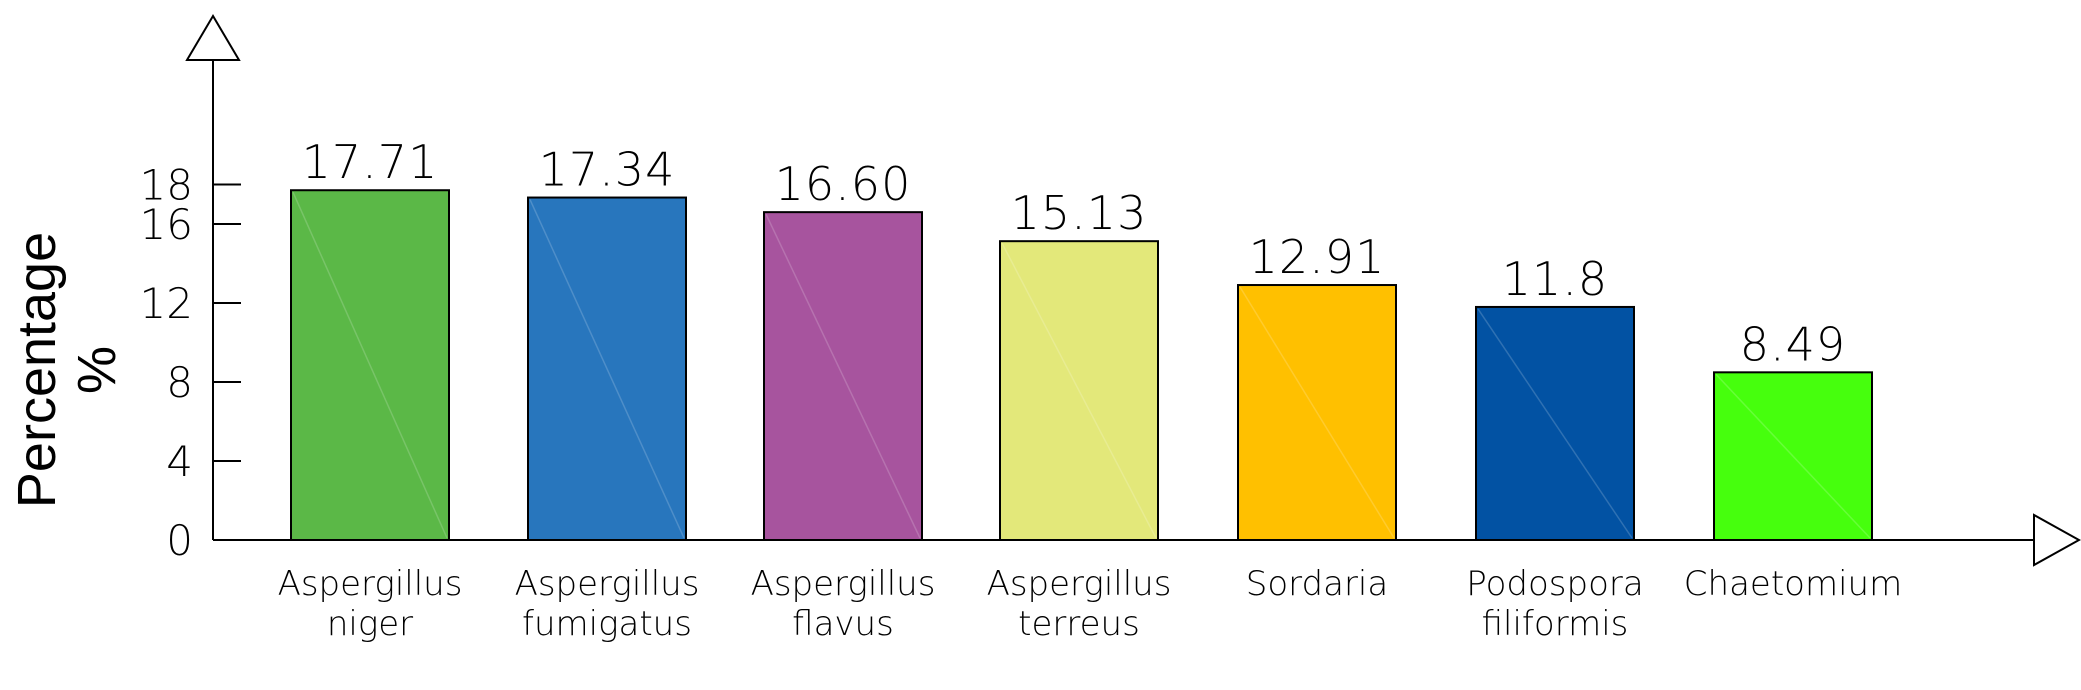 The image size is (2081, 690). What do you see at coordinates (166, 224) in the screenshot?
I see `y-tick-label: 16` at bounding box center [166, 224].